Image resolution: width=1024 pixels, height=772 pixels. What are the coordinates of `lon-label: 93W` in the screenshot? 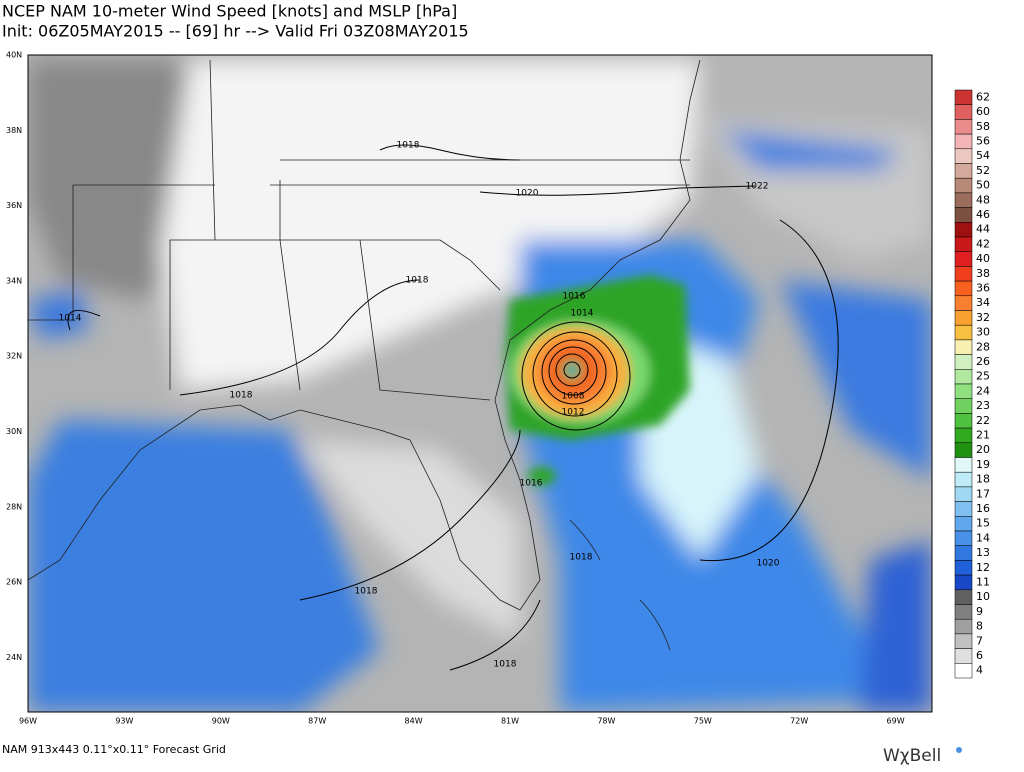 It's located at (124, 721).